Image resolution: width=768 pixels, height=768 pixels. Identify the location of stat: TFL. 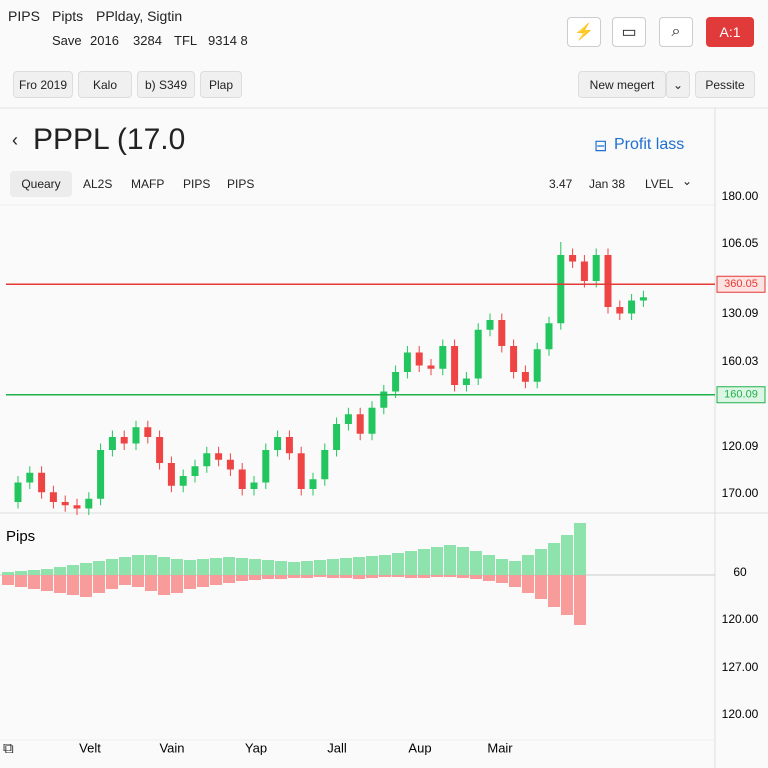
(186, 40).